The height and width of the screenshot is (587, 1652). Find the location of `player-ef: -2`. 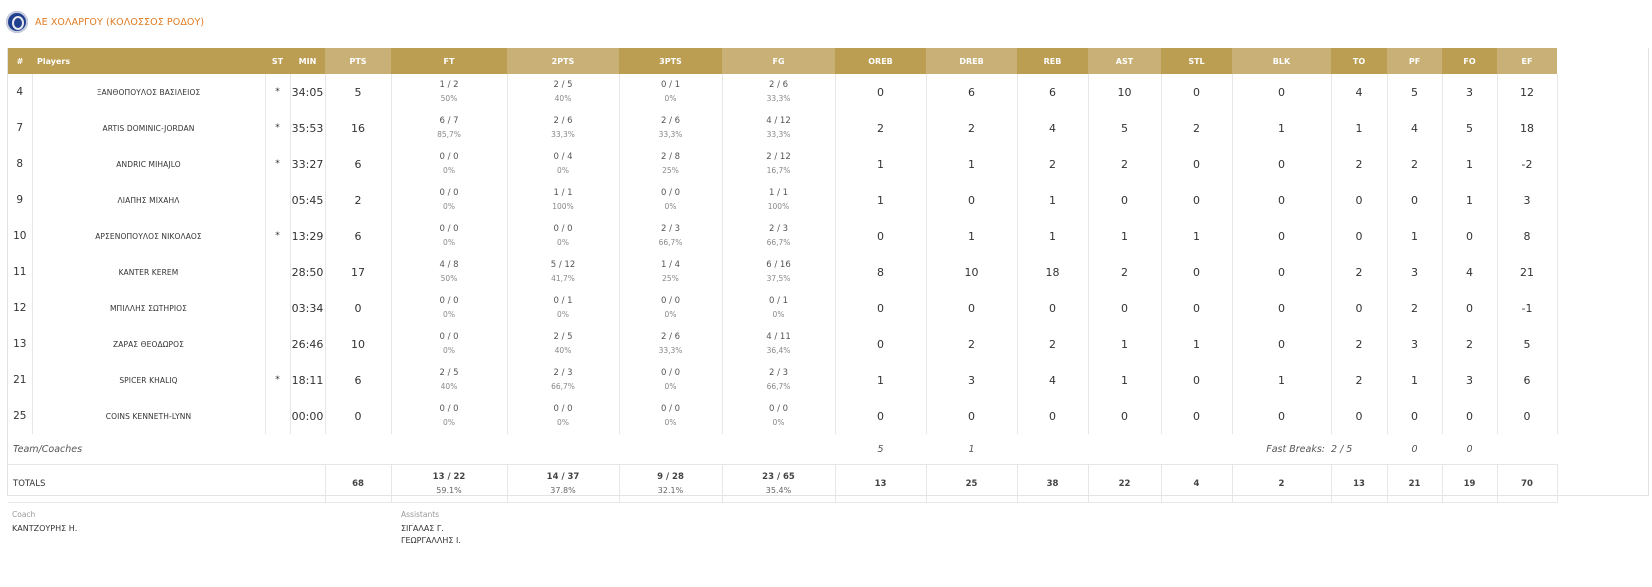

player-ef: -2 is located at coordinates (1527, 164).